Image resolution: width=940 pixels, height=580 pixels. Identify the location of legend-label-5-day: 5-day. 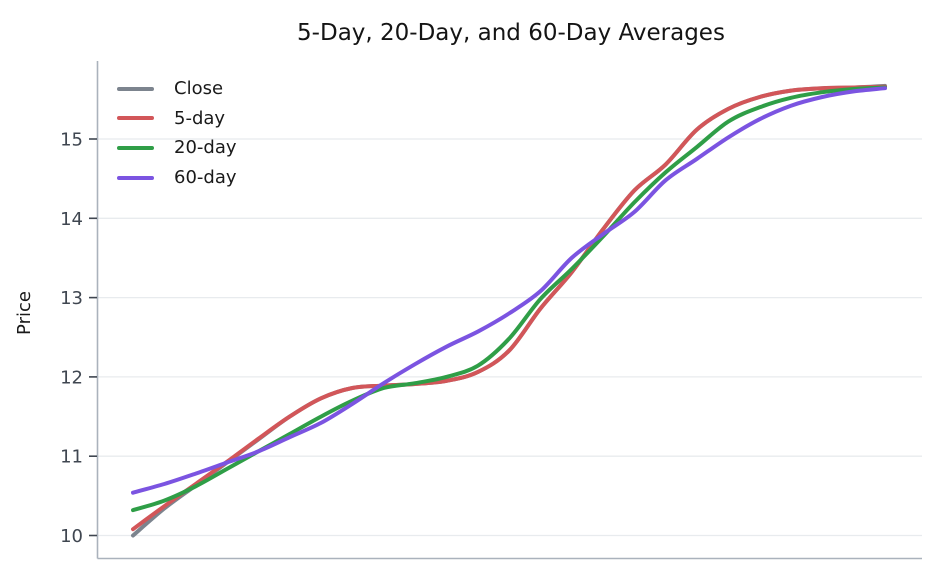
(200, 118).